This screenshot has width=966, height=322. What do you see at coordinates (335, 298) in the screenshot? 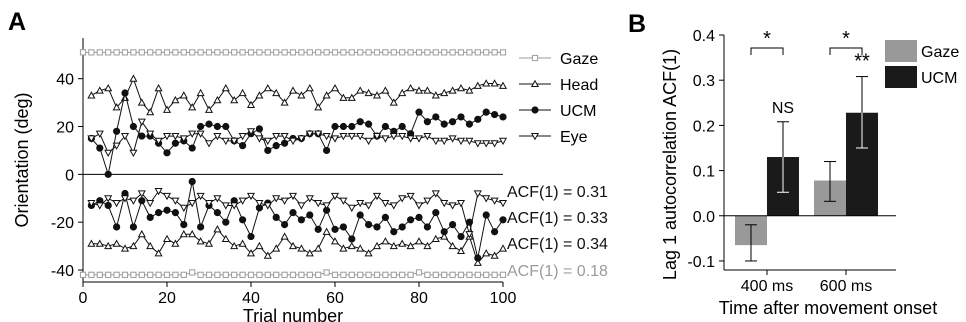
I see `x-tick-label: 60` at bounding box center [335, 298].